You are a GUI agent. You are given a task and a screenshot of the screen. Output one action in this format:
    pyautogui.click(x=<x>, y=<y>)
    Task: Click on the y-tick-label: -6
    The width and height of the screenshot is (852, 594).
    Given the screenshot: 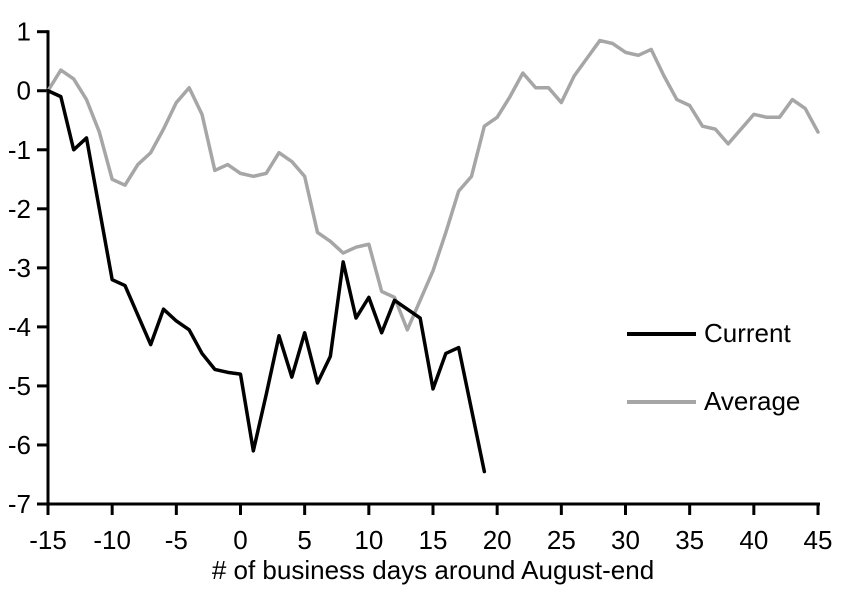 What is the action you would take?
    pyautogui.click(x=19, y=445)
    